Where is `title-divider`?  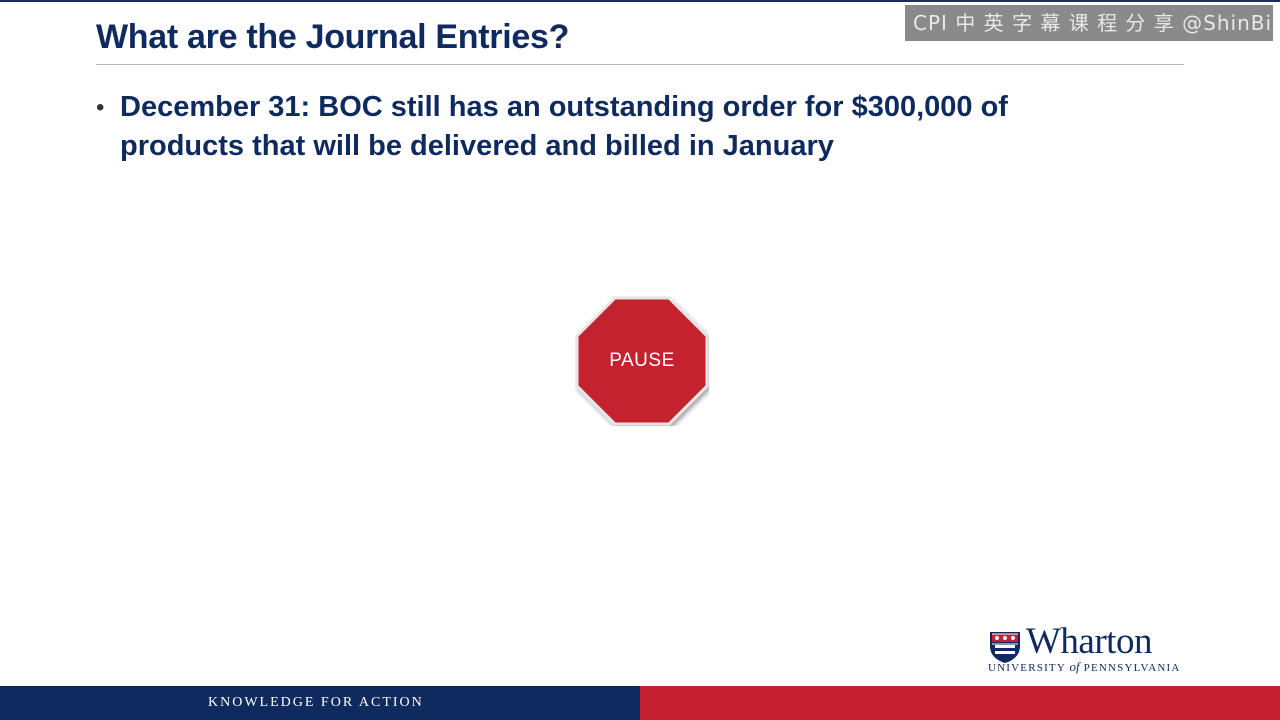 title-divider is located at coordinates (640, 64).